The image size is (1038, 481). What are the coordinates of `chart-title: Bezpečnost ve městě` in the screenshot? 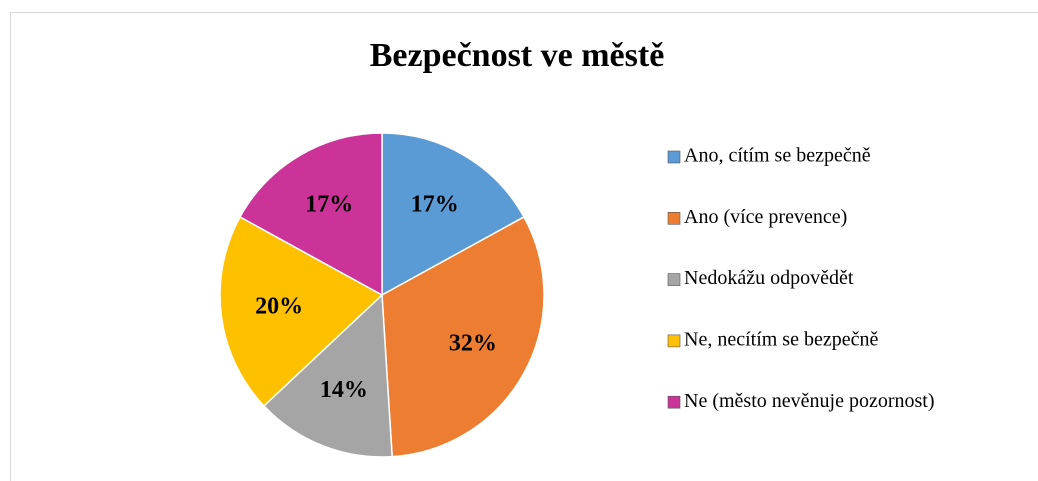 It's located at (517, 55).